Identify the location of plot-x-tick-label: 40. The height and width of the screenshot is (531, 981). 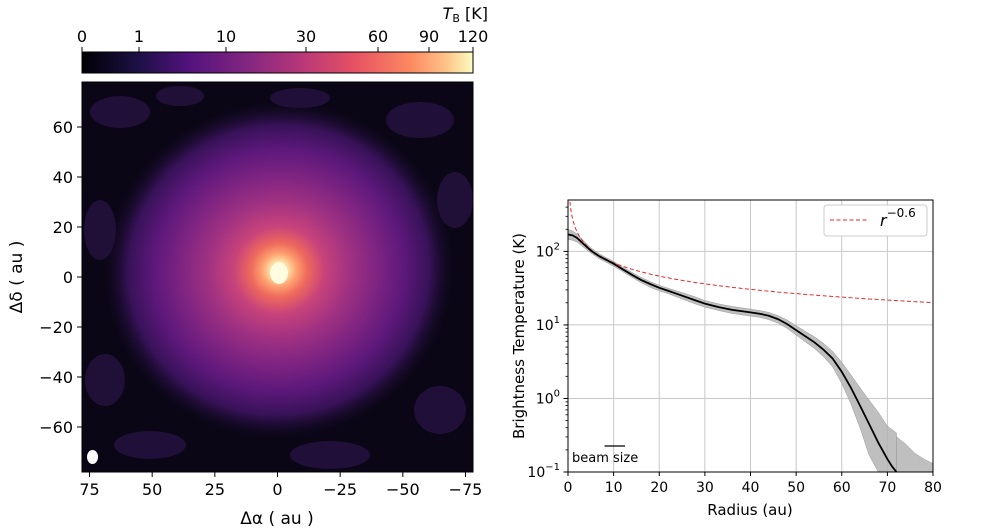
(751, 488).